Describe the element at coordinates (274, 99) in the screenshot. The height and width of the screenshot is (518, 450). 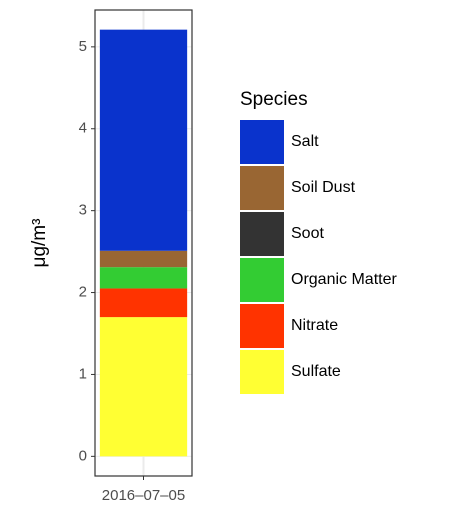
I see `legend-title: Species` at that location.